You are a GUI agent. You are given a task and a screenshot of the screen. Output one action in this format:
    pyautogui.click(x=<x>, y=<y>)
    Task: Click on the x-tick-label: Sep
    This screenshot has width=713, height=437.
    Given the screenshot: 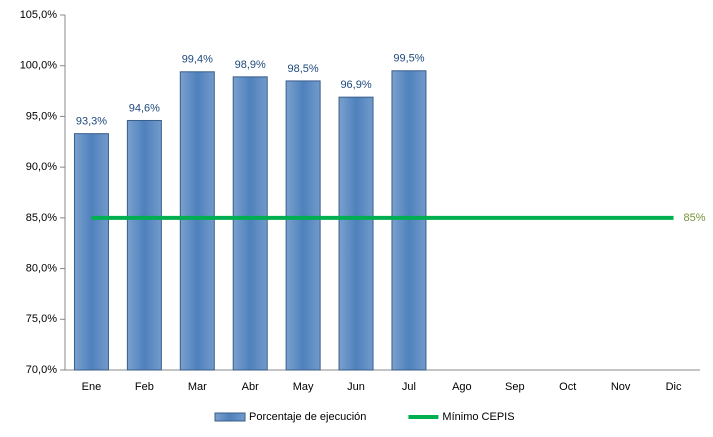 What is the action you would take?
    pyautogui.click(x=515, y=387)
    